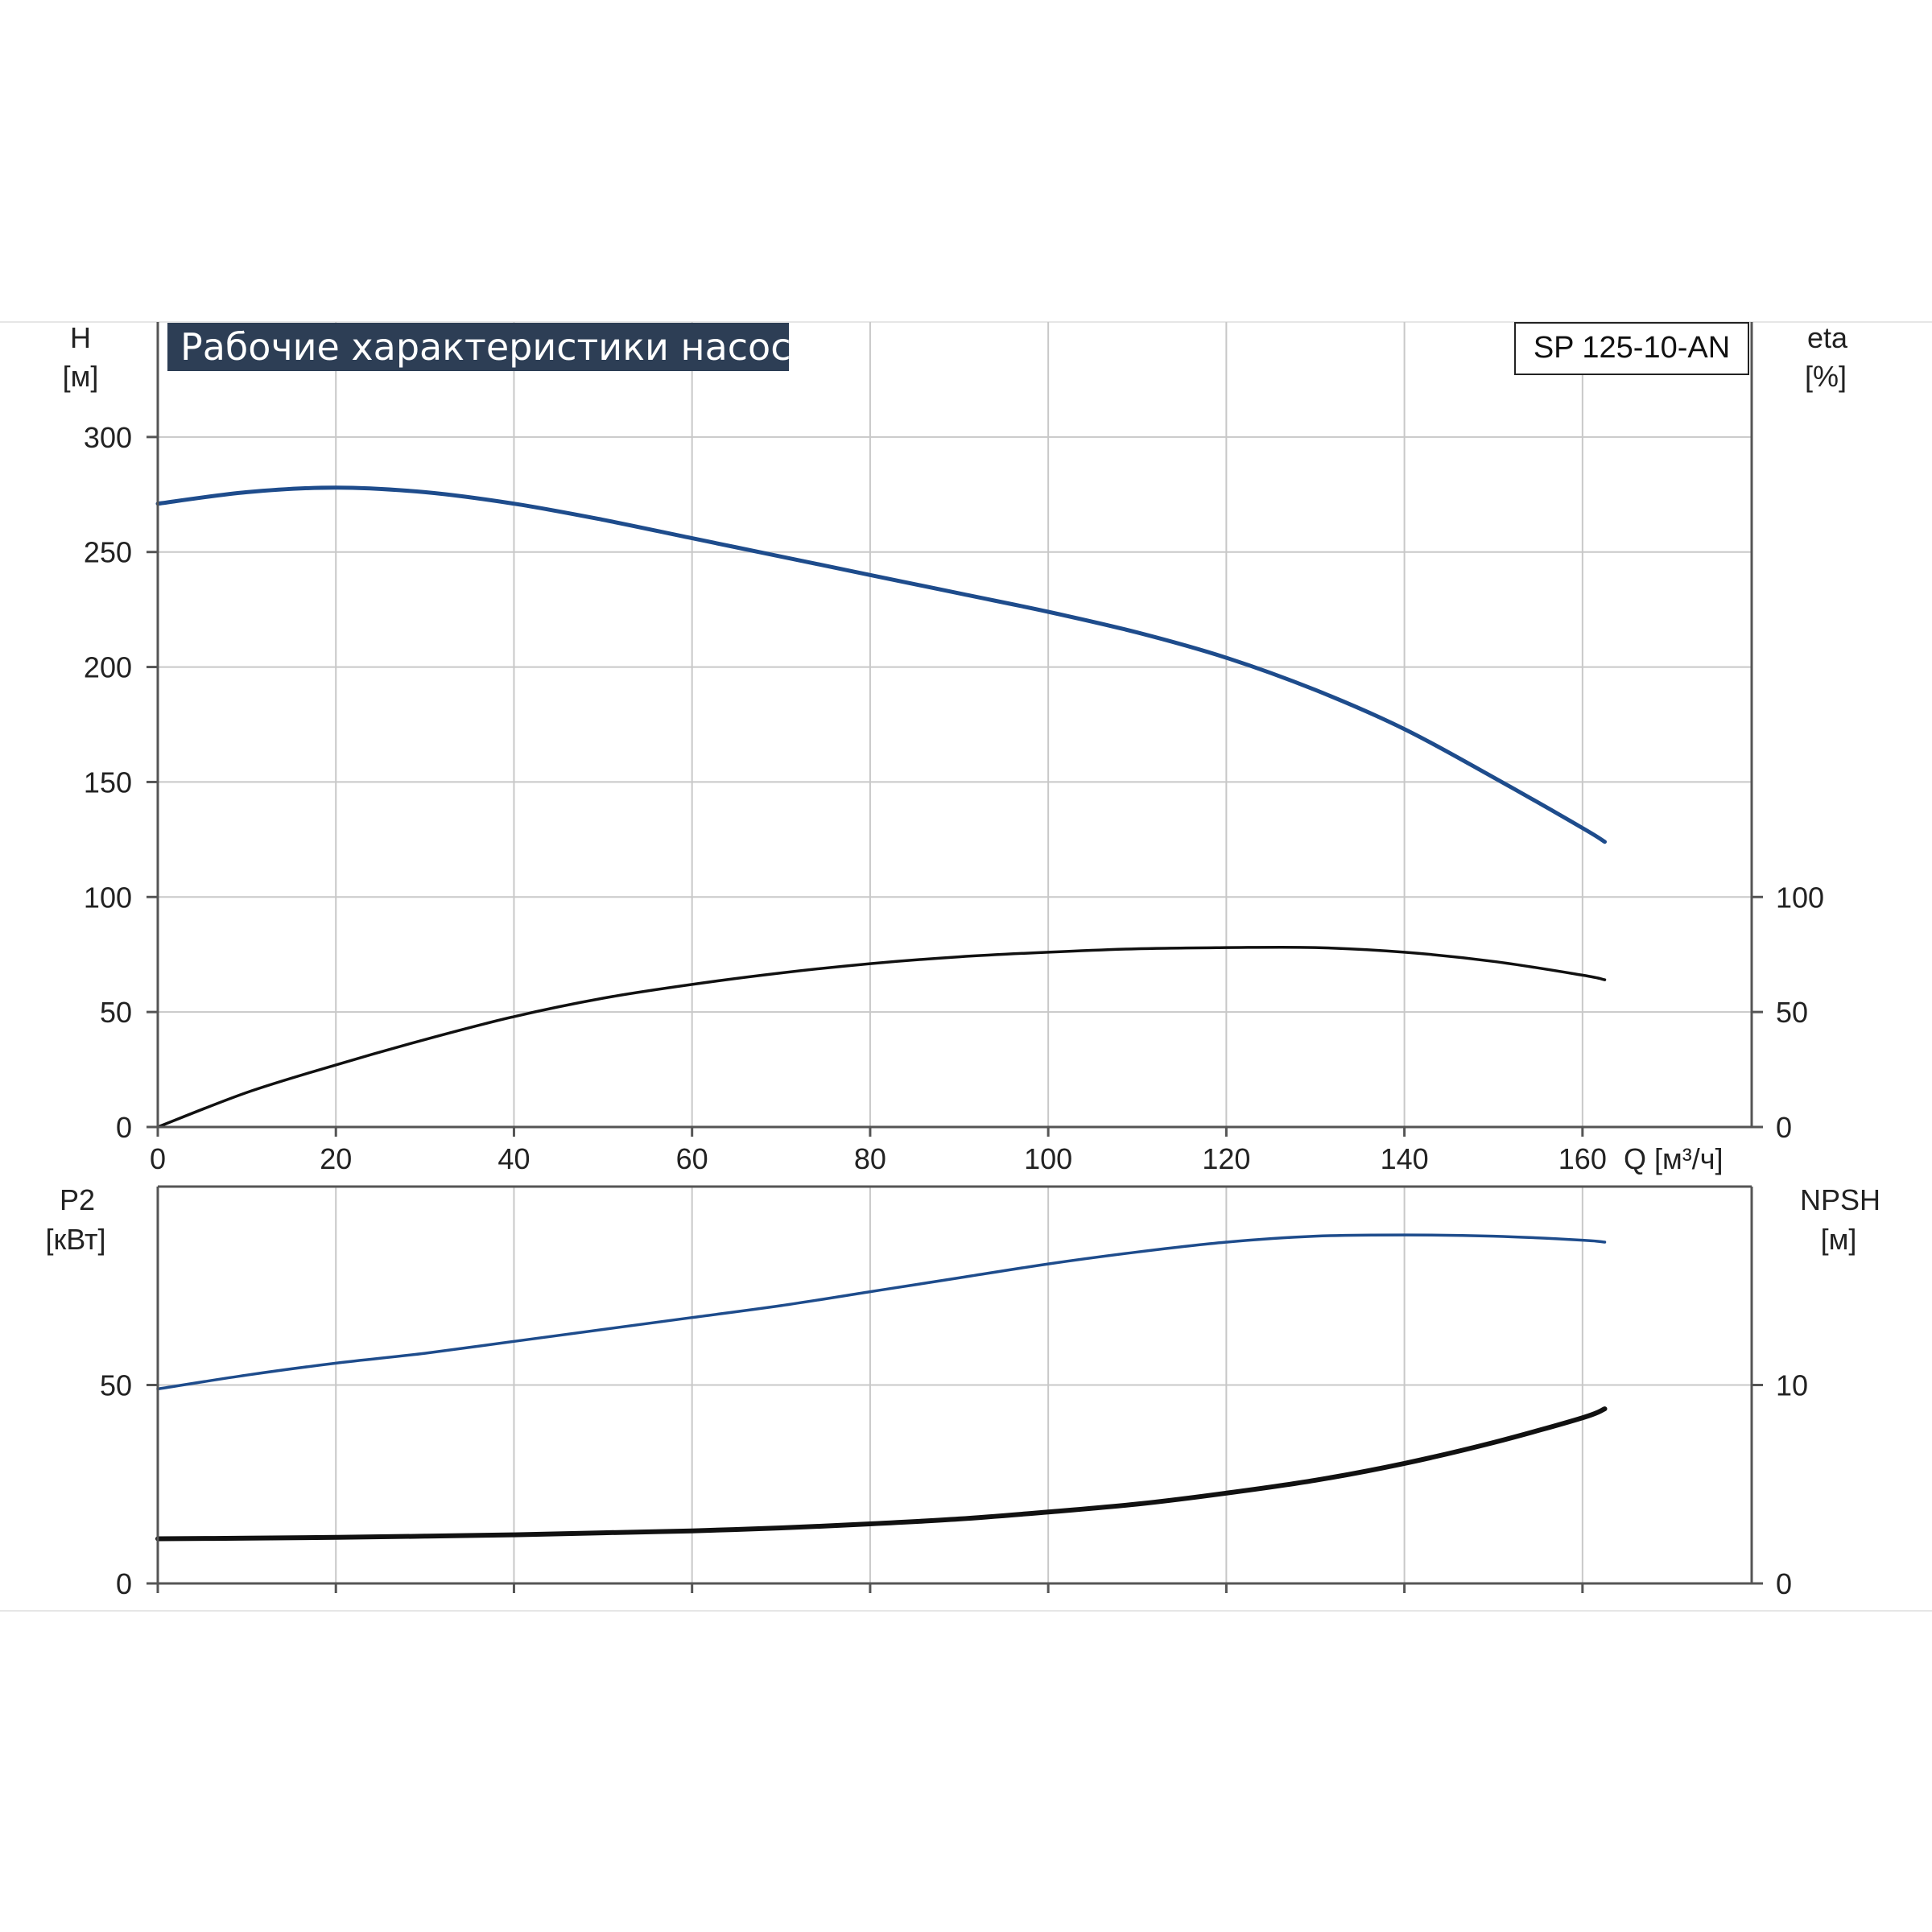  I want to click on model-label: SP 125-10-AN, so click(1632, 348).